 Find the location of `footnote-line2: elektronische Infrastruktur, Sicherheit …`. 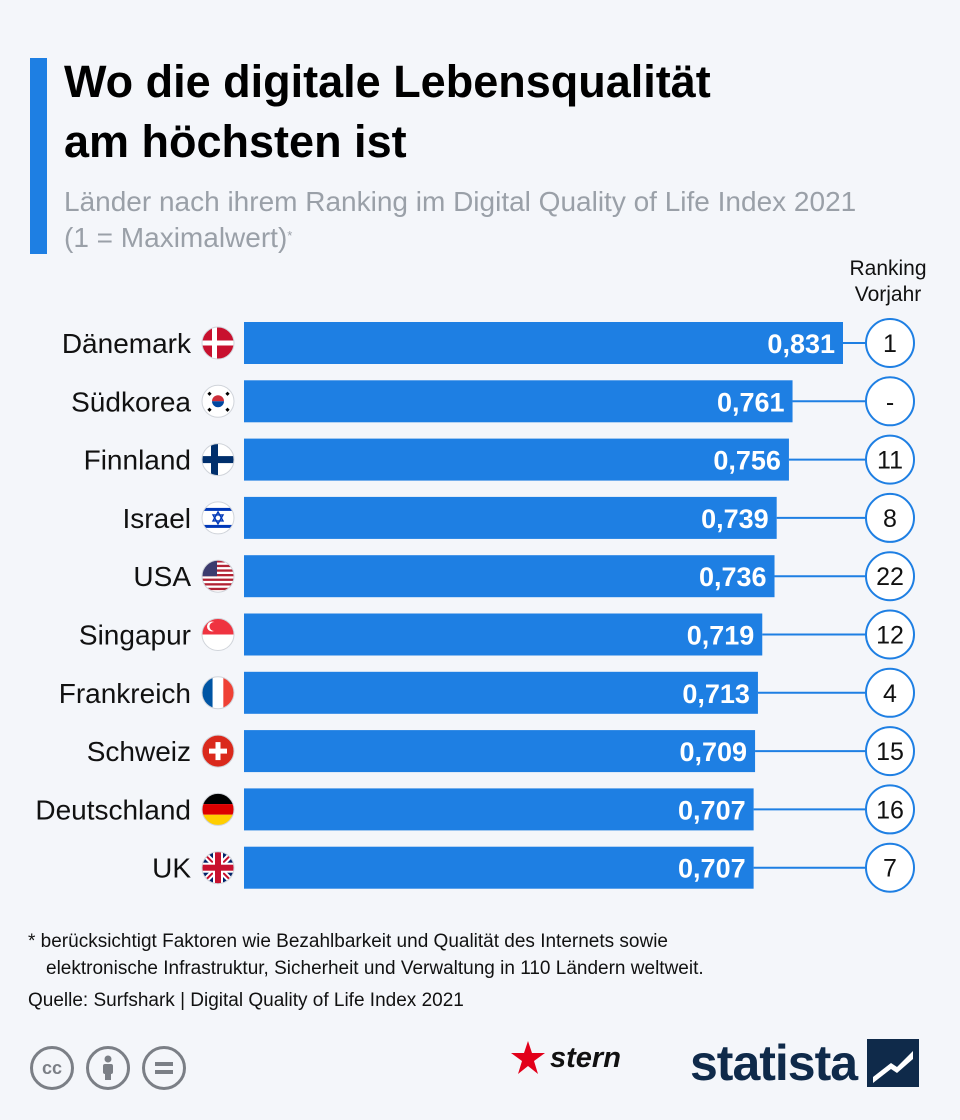

footnote-line2: elektronische Infrastruktur, Sicherheit … is located at coordinates (375, 968).